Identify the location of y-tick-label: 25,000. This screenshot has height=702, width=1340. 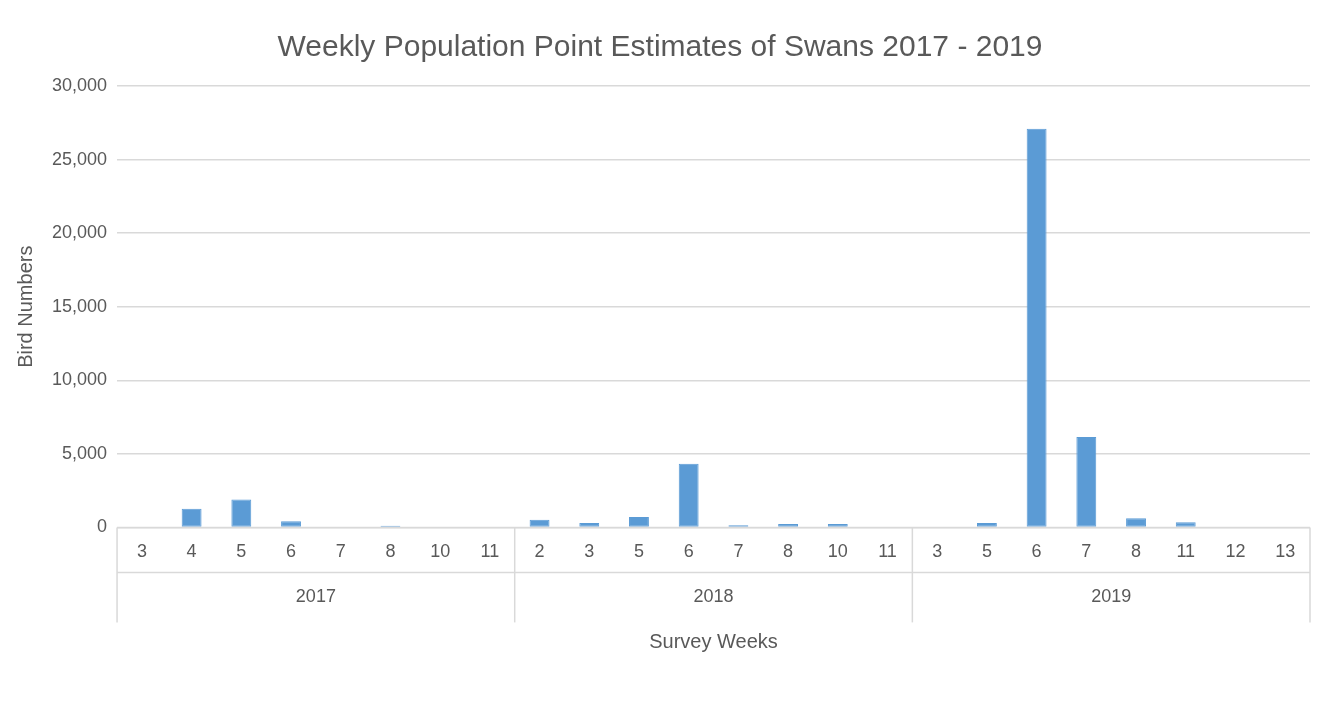
(79, 158).